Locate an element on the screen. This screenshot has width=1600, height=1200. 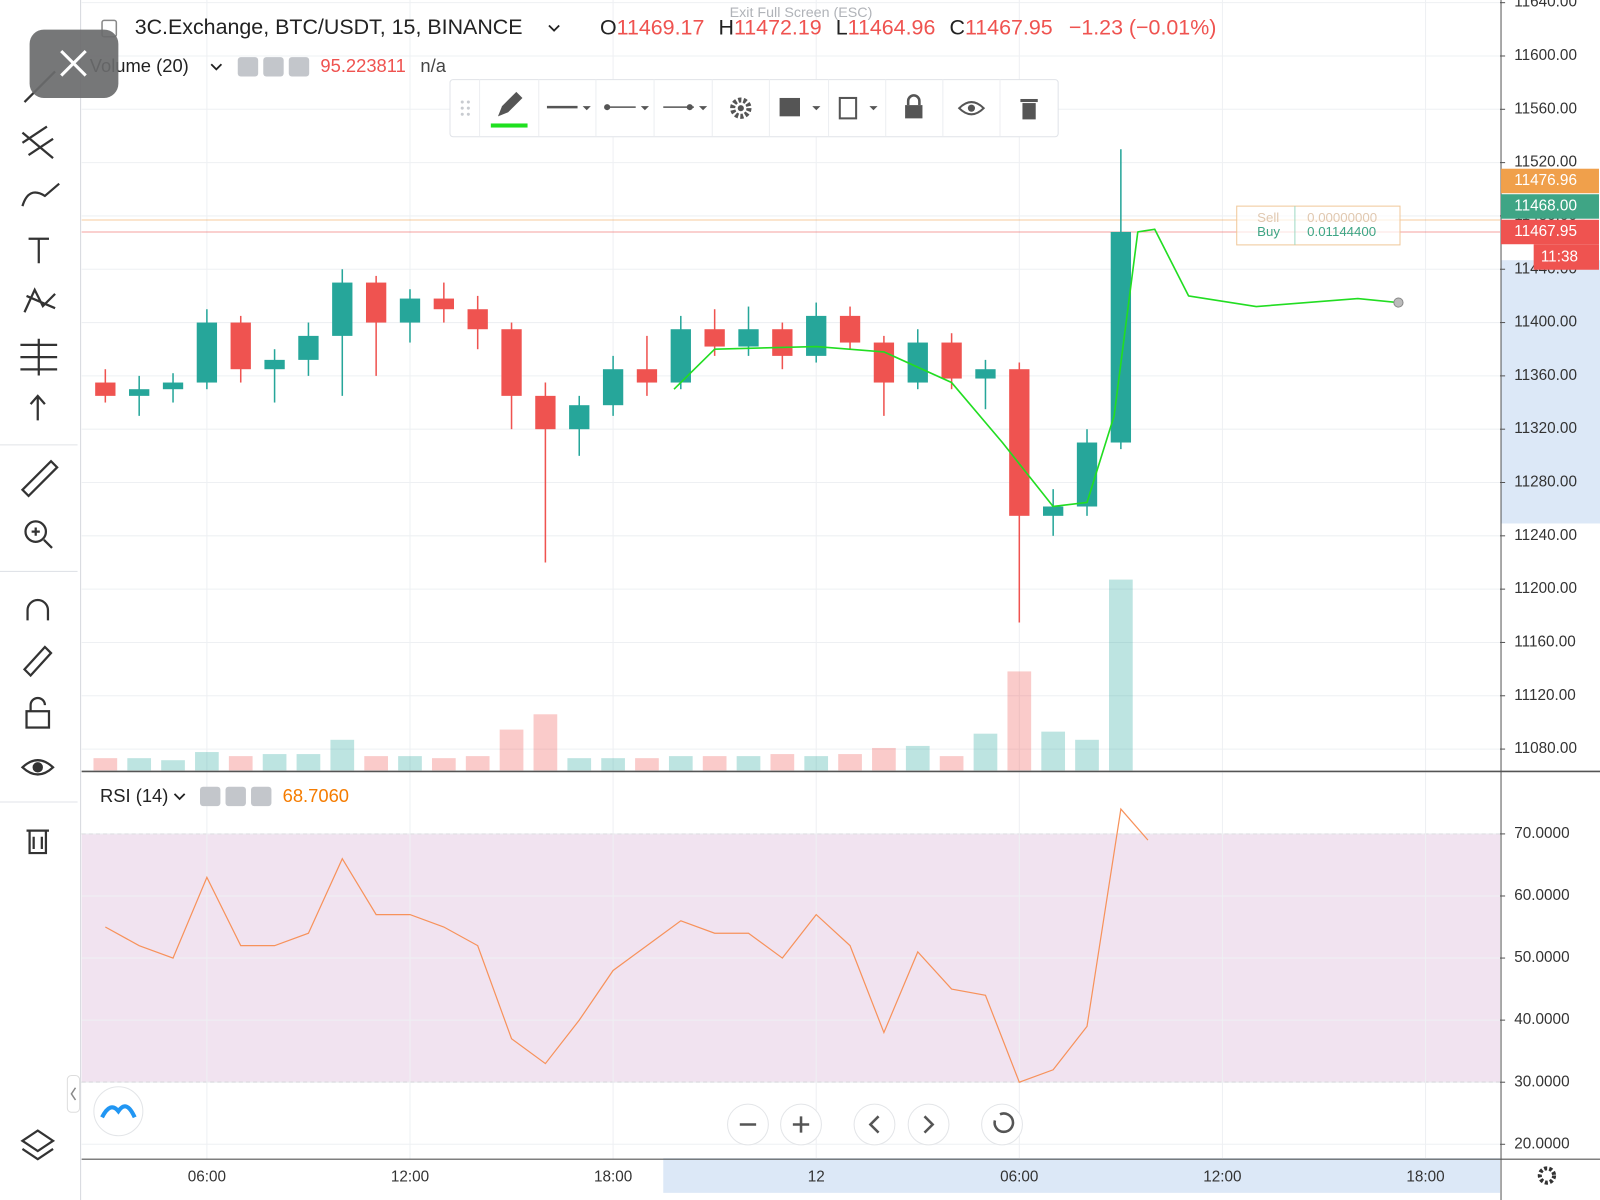
reset-chart is located at coordinates (1002, 1124).